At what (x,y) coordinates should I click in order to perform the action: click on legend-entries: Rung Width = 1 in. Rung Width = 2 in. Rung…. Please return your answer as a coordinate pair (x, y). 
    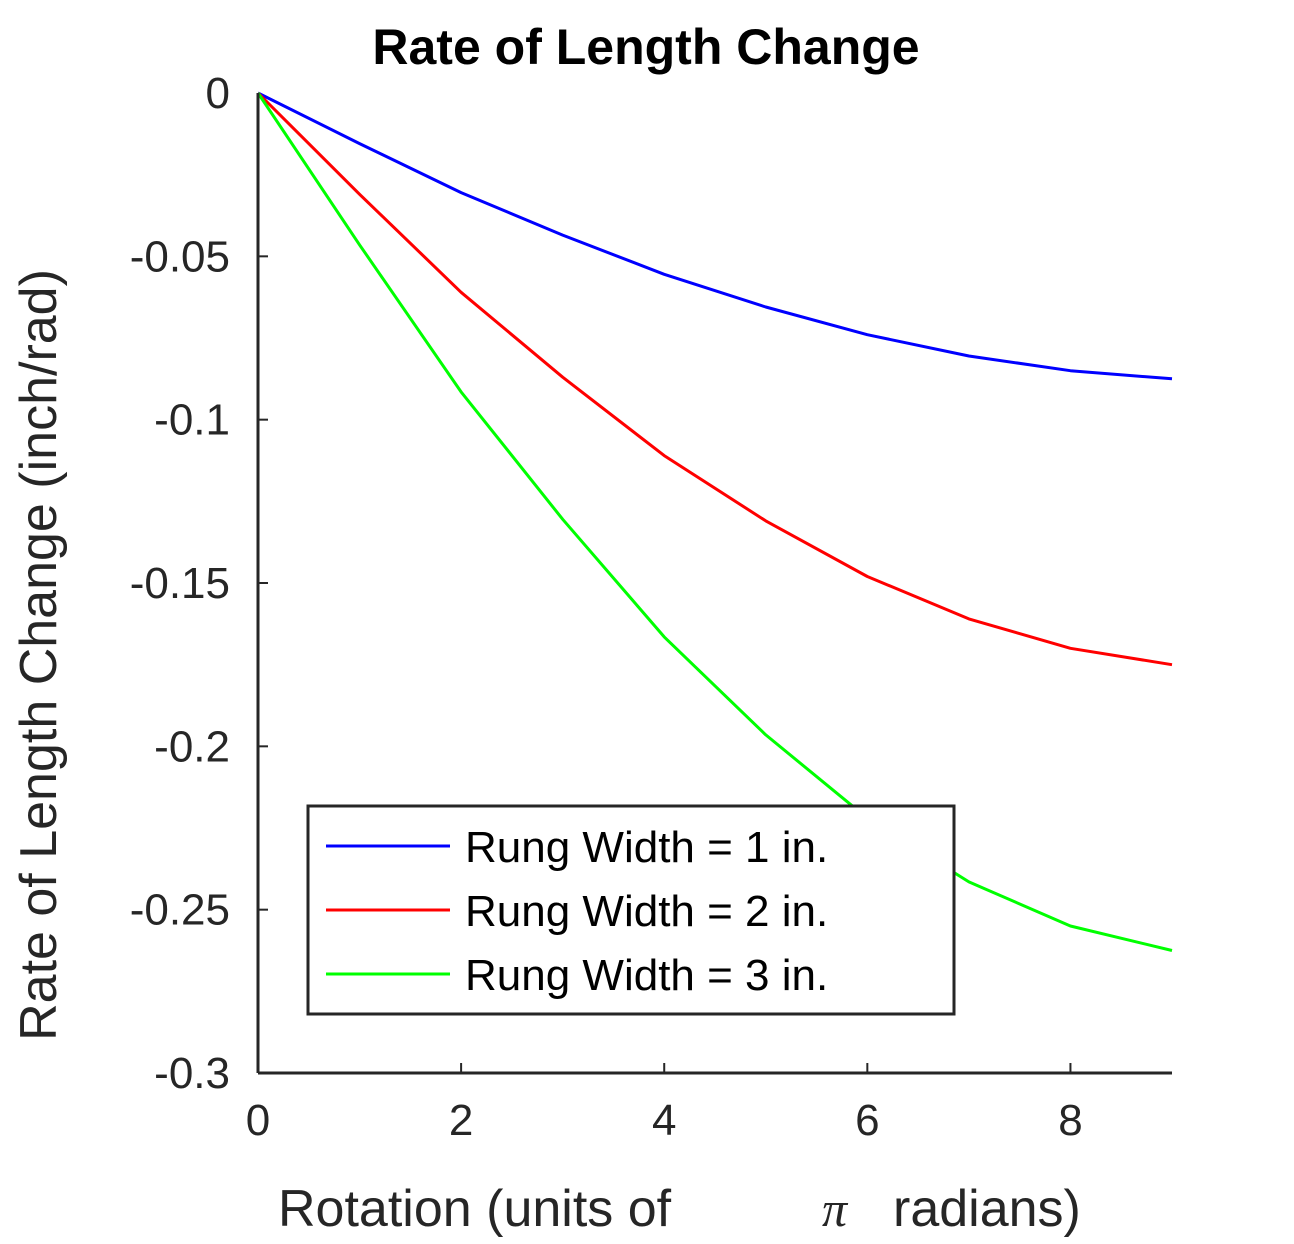
    Looking at the image, I should click on (577, 911).